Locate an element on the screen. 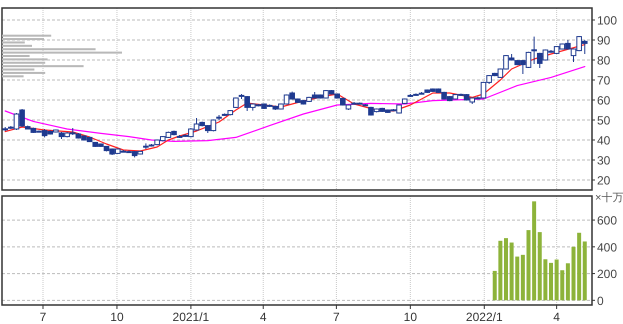 The image size is (623, 324). y-tick-label: 20 is located at coordinates (604, 181).